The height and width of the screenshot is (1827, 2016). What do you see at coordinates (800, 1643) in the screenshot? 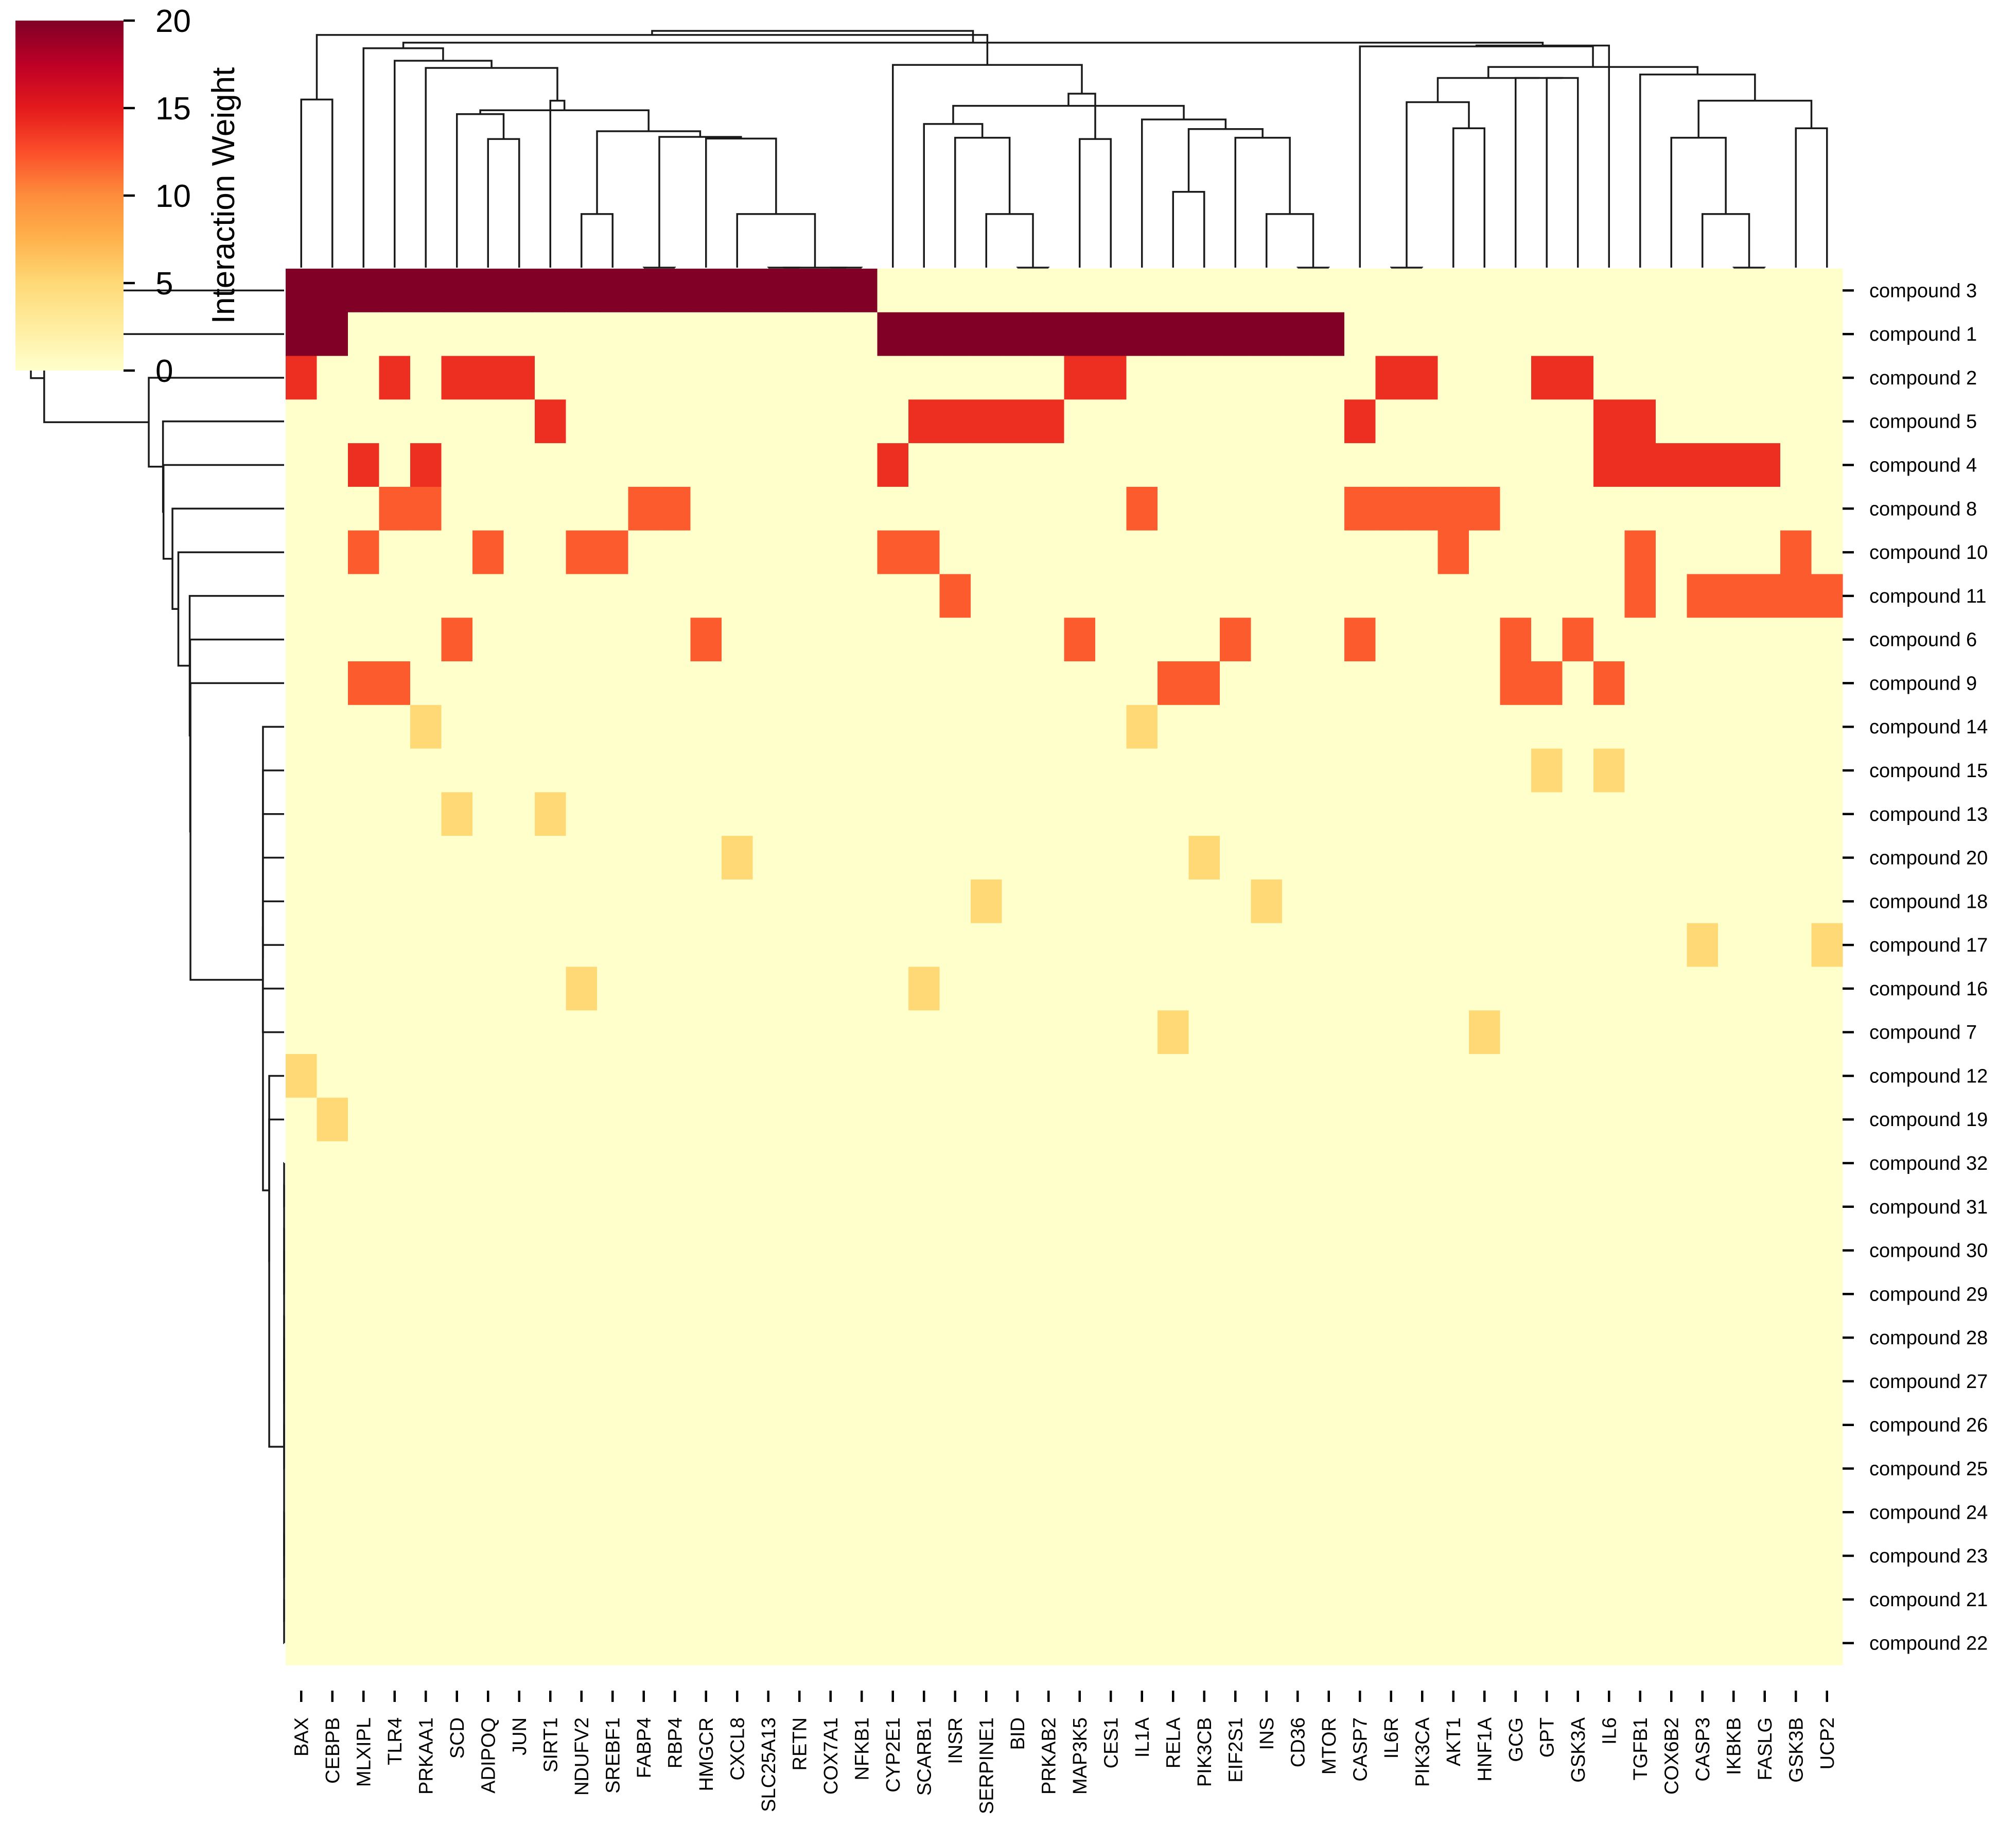
I see `heatmap-cell: compound 22 / RETN: 0` at bounding box center [800, 1643].